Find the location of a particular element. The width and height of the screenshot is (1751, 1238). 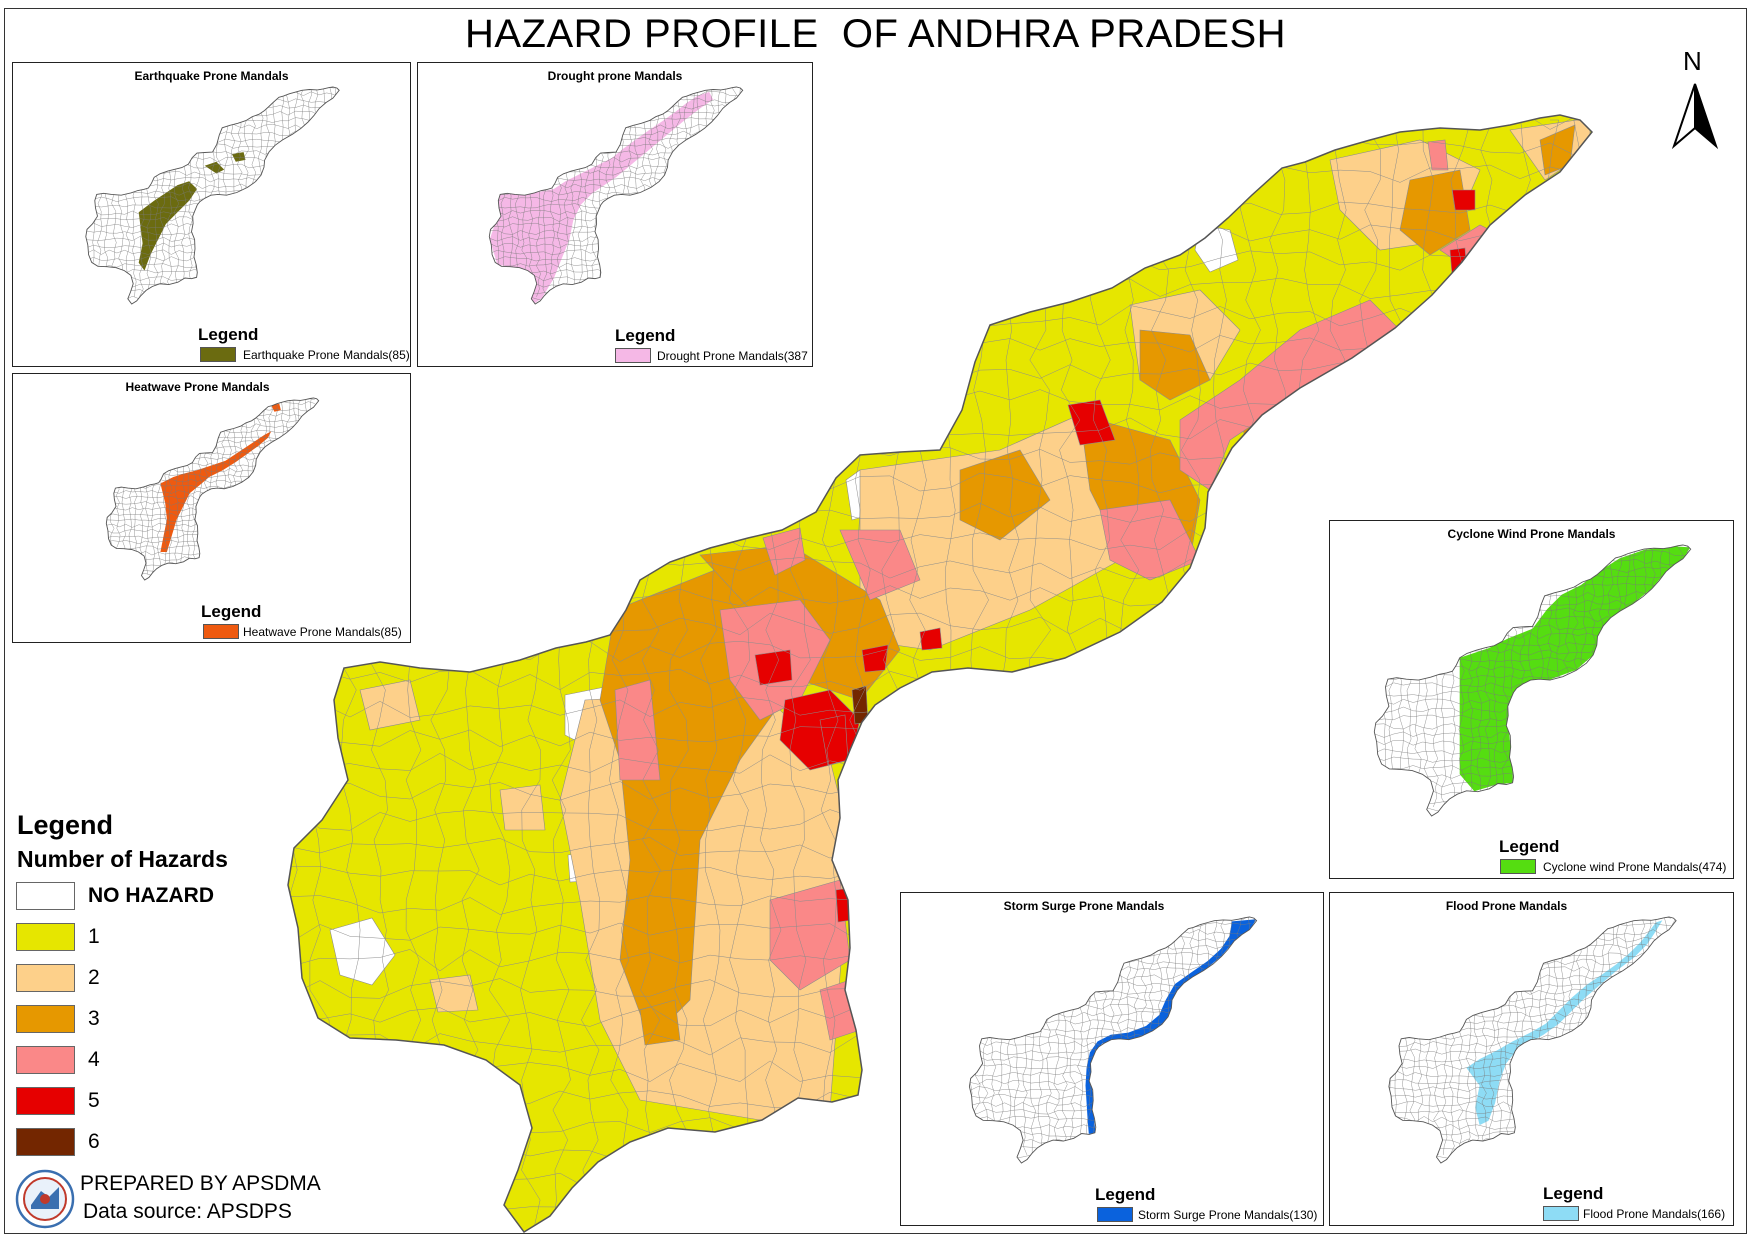

legend-label: 2 is located at coordinates (94, 977).